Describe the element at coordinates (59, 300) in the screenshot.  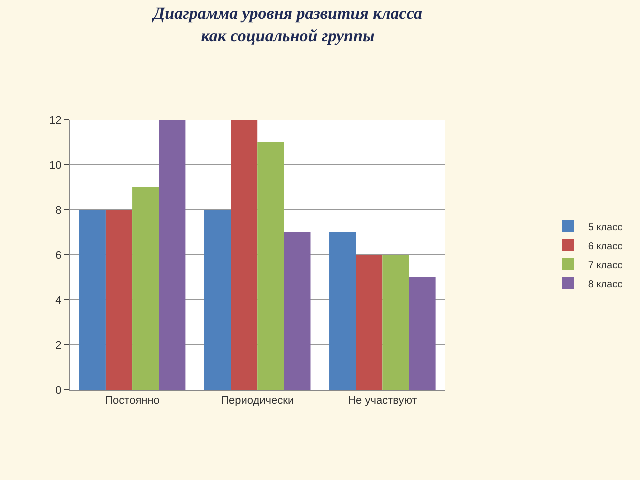
I see `y-tick-label: 4` at that location.